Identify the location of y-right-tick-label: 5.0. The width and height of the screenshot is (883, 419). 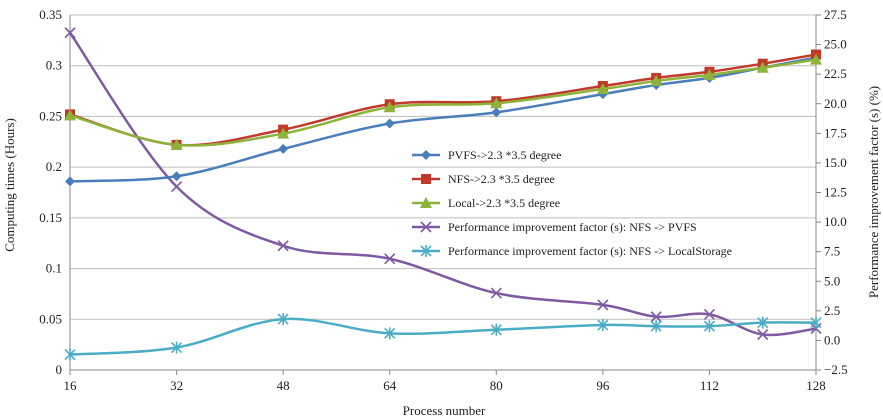
(832, 280).